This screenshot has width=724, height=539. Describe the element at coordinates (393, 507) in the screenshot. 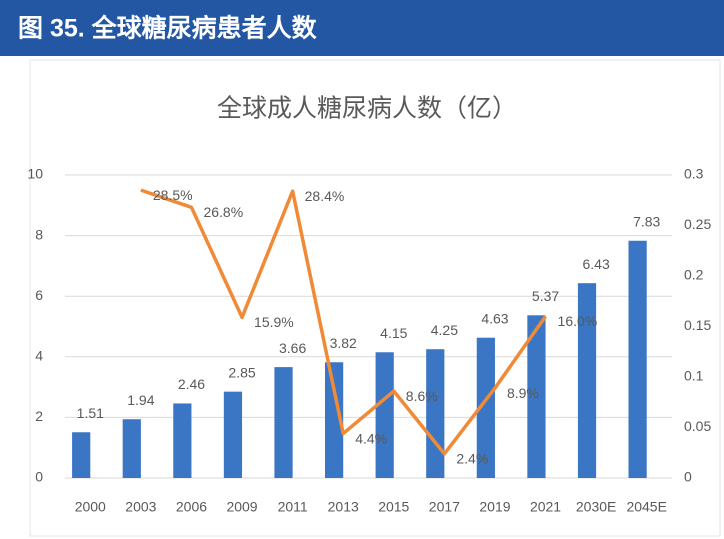

I see `x-tick-label: 2015` at that location.